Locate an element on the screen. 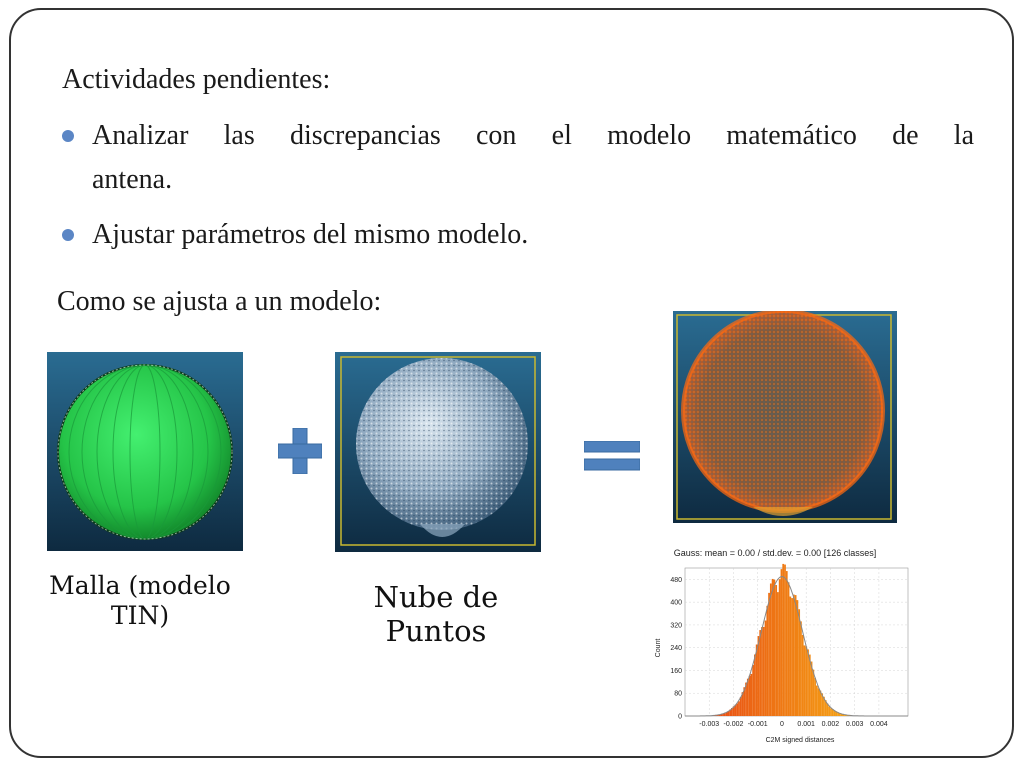 This screenshot has width=1024, height=768. x-tick-label: 0.001 is located at coordinates (806, 724).